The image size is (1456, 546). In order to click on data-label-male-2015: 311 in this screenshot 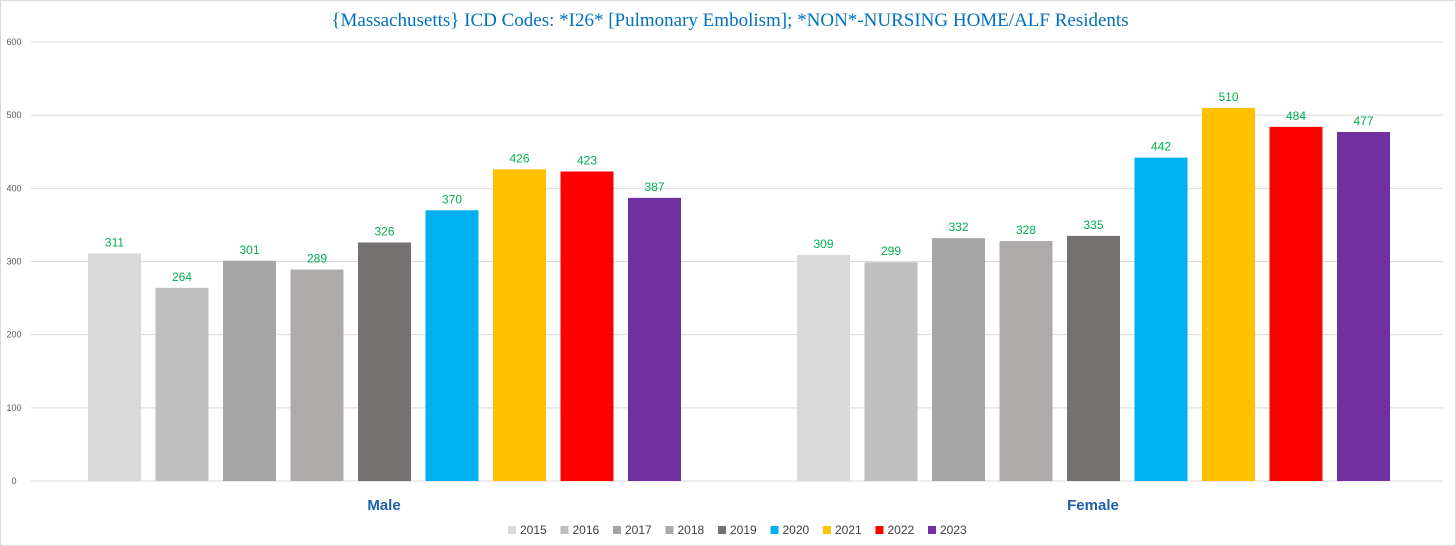, I will do `click(114, 242)`.